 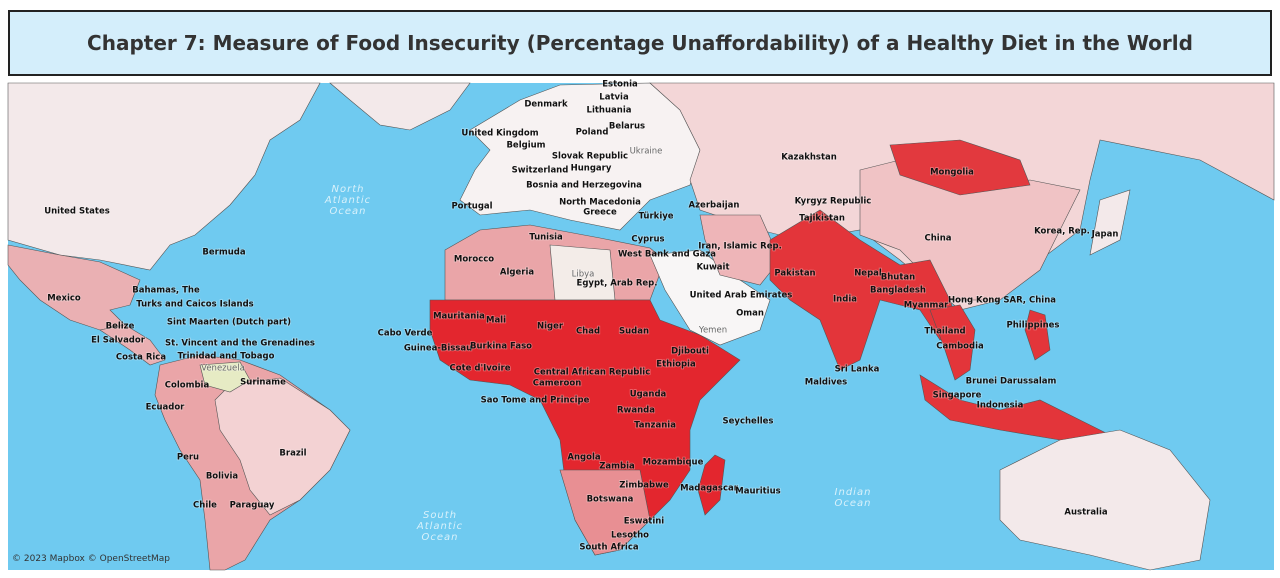 I want to click on philippines, so click(x=1037, y=335).